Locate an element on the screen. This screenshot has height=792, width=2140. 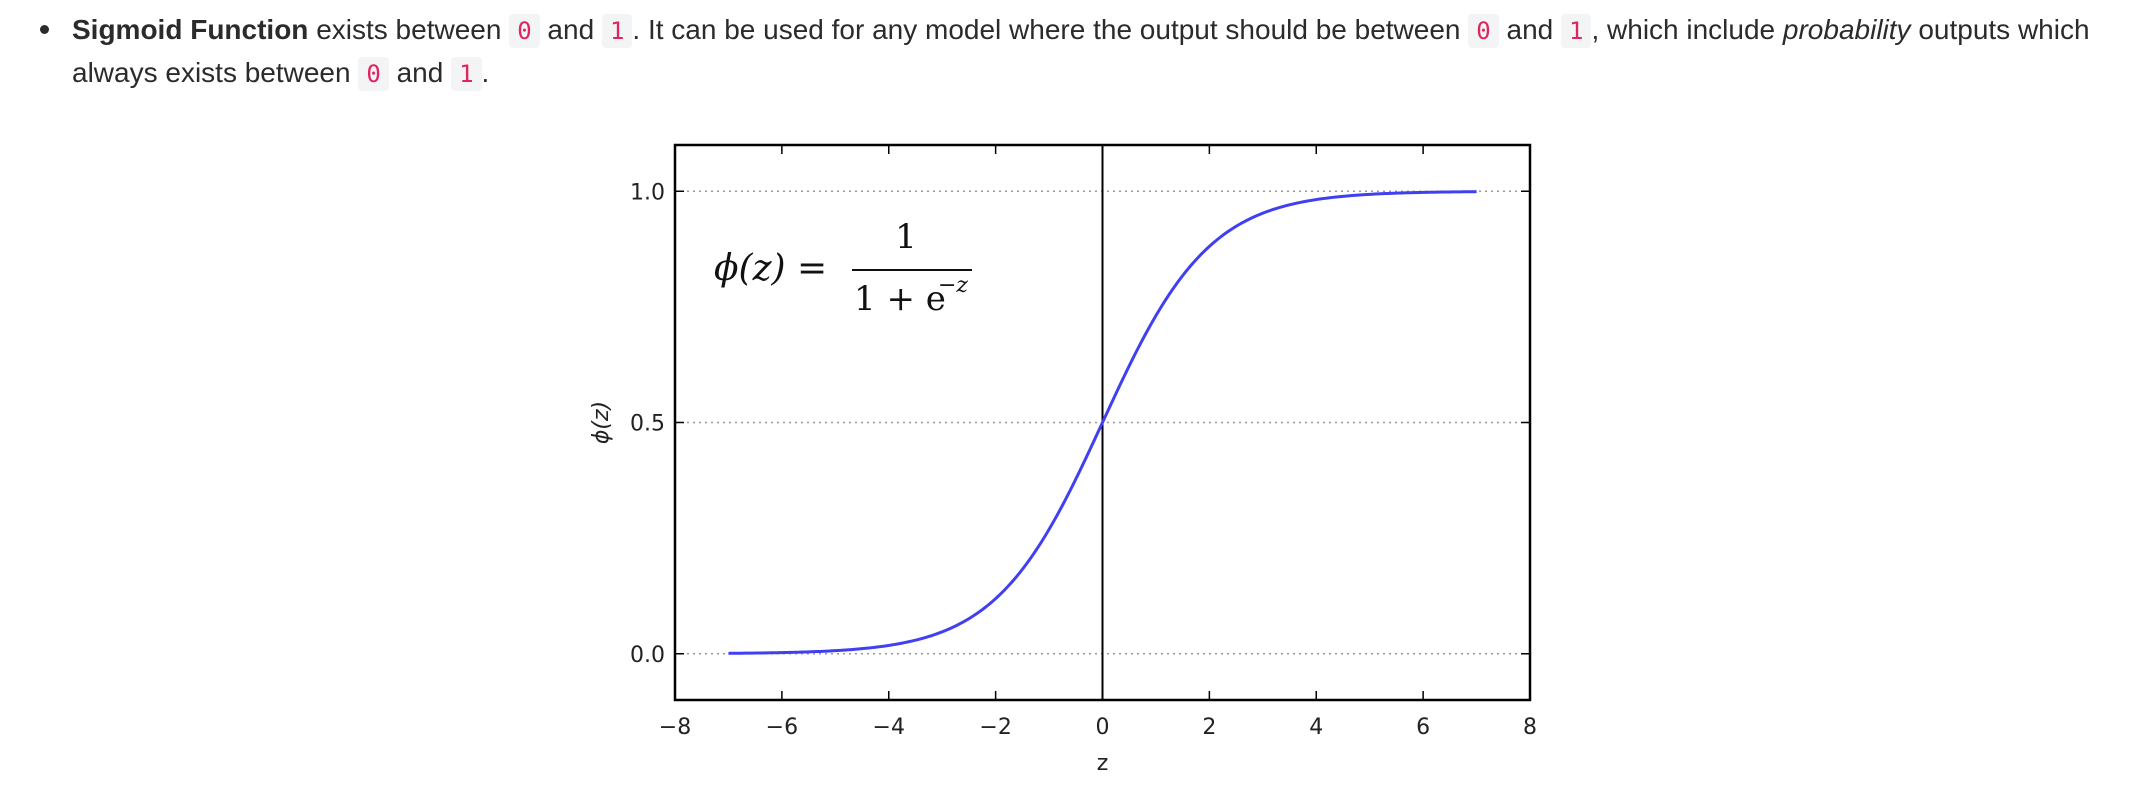
x-tick-label: 8 is located at coordinates (1530, 727).